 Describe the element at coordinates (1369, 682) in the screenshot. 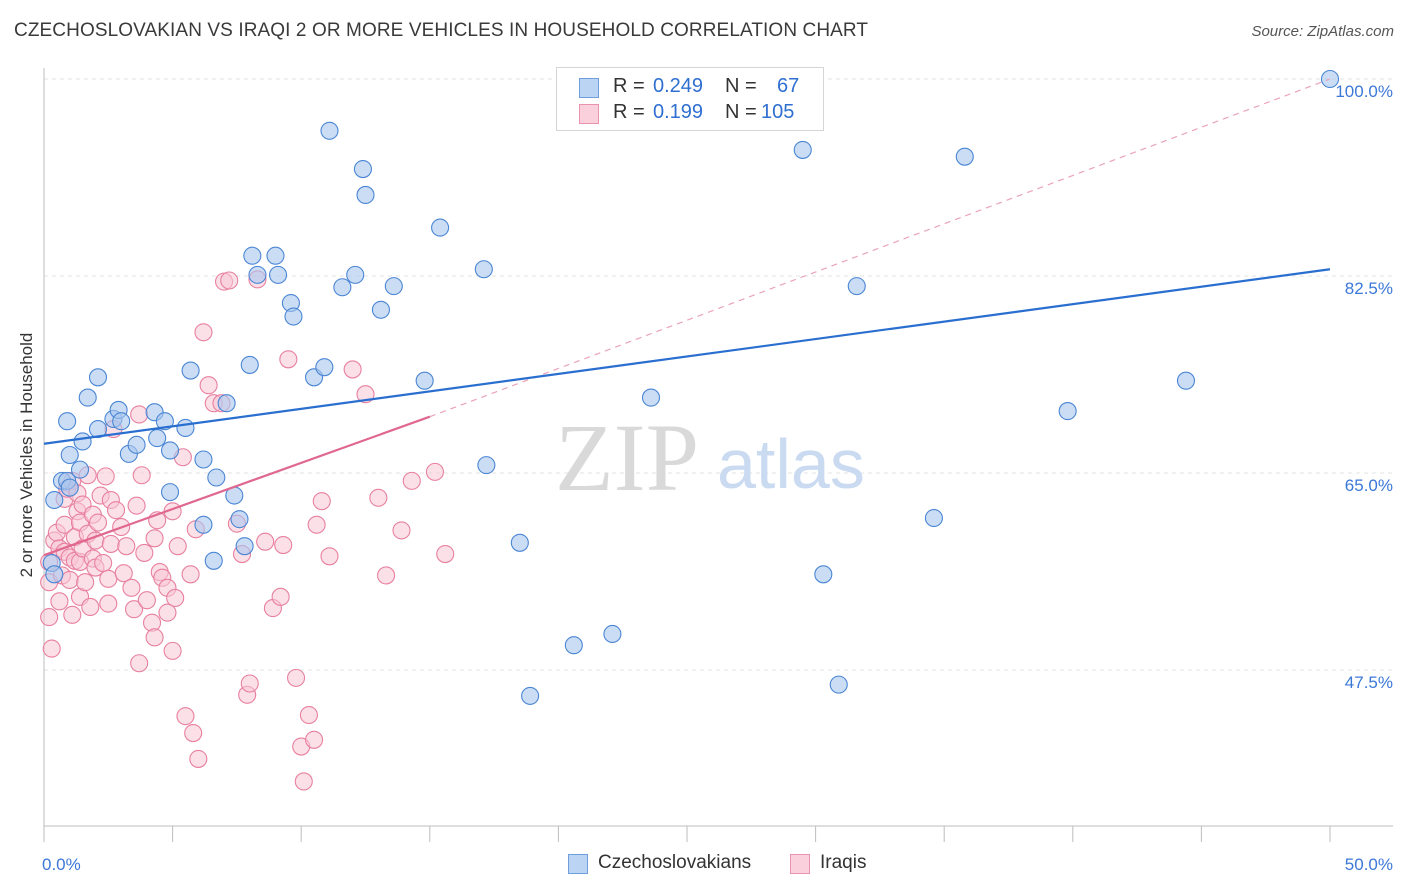

I see `y-tick-label: 47.5%` at that location.